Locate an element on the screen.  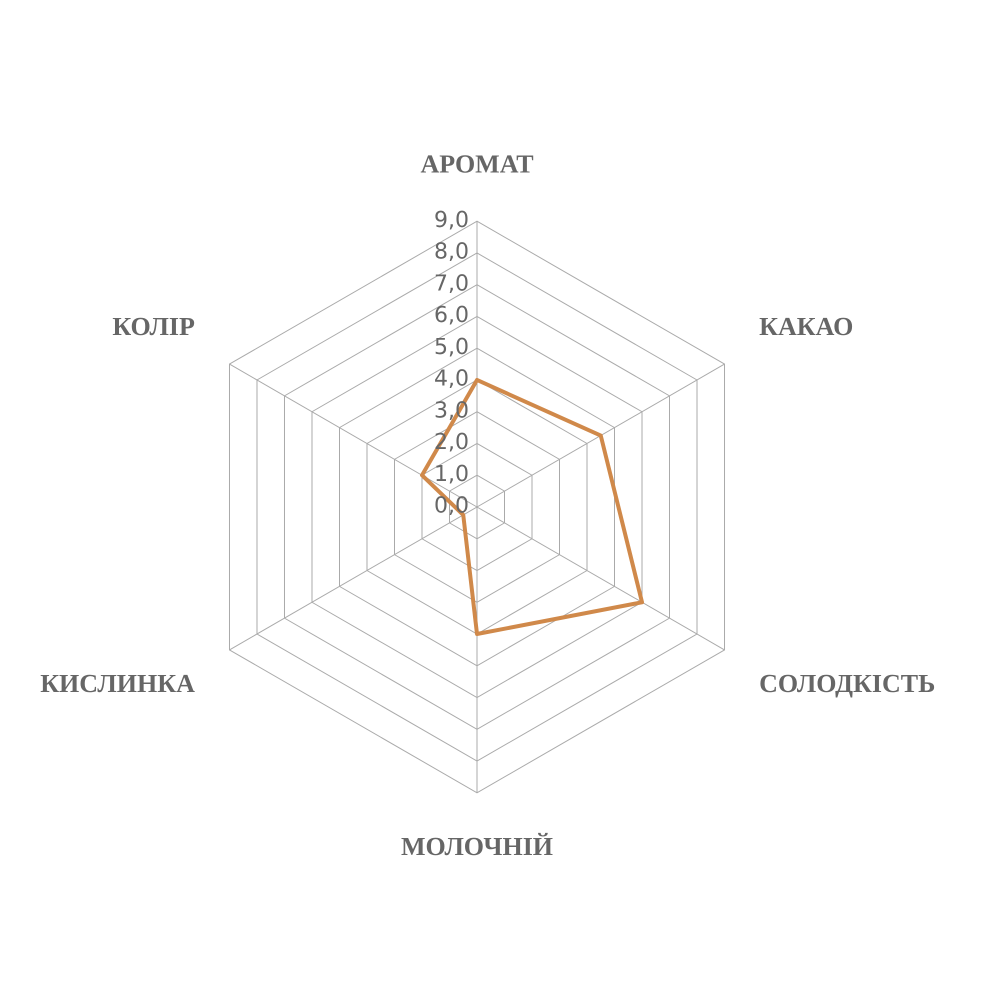
spoke-label: СОЛОДКІСТЬ is located at coordinates (847, 683).